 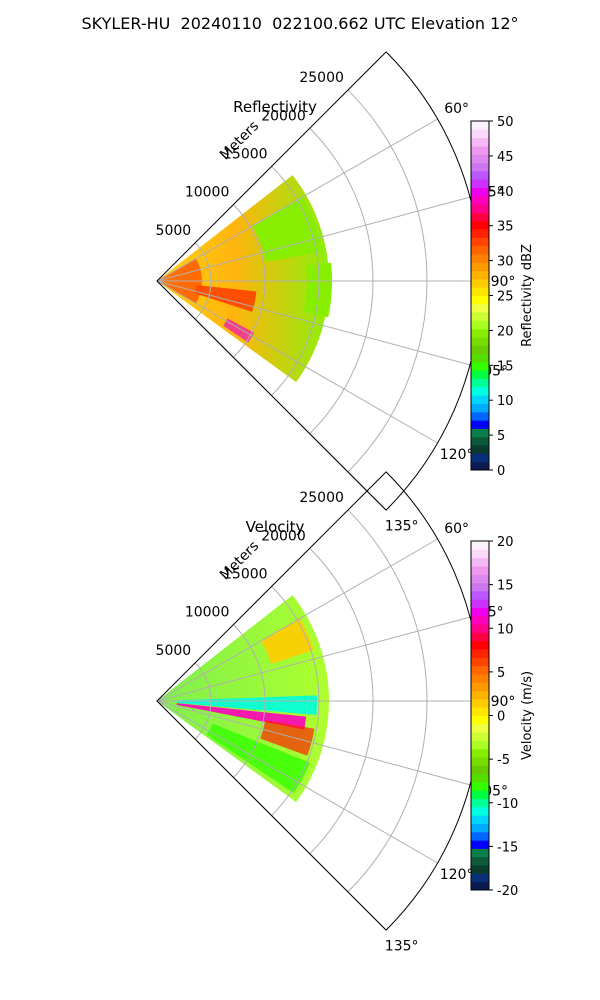 I want to click on azimuth-tick-label: 135°, so click(x=402, y=947).